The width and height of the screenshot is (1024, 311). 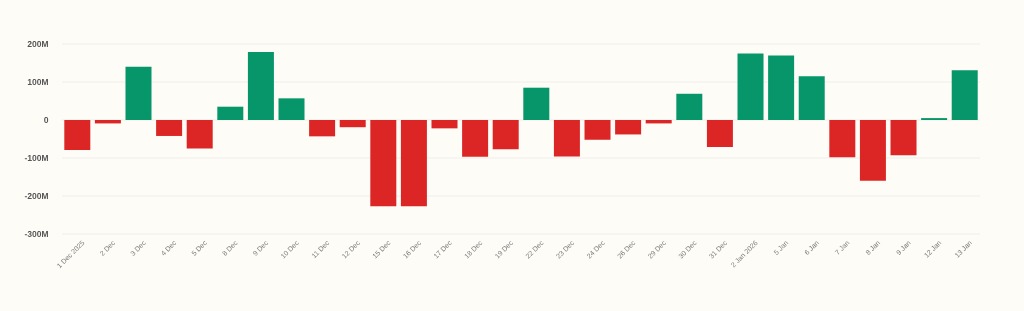 I want to click on y-tick-label: -200M, so click(x=36, y=196).